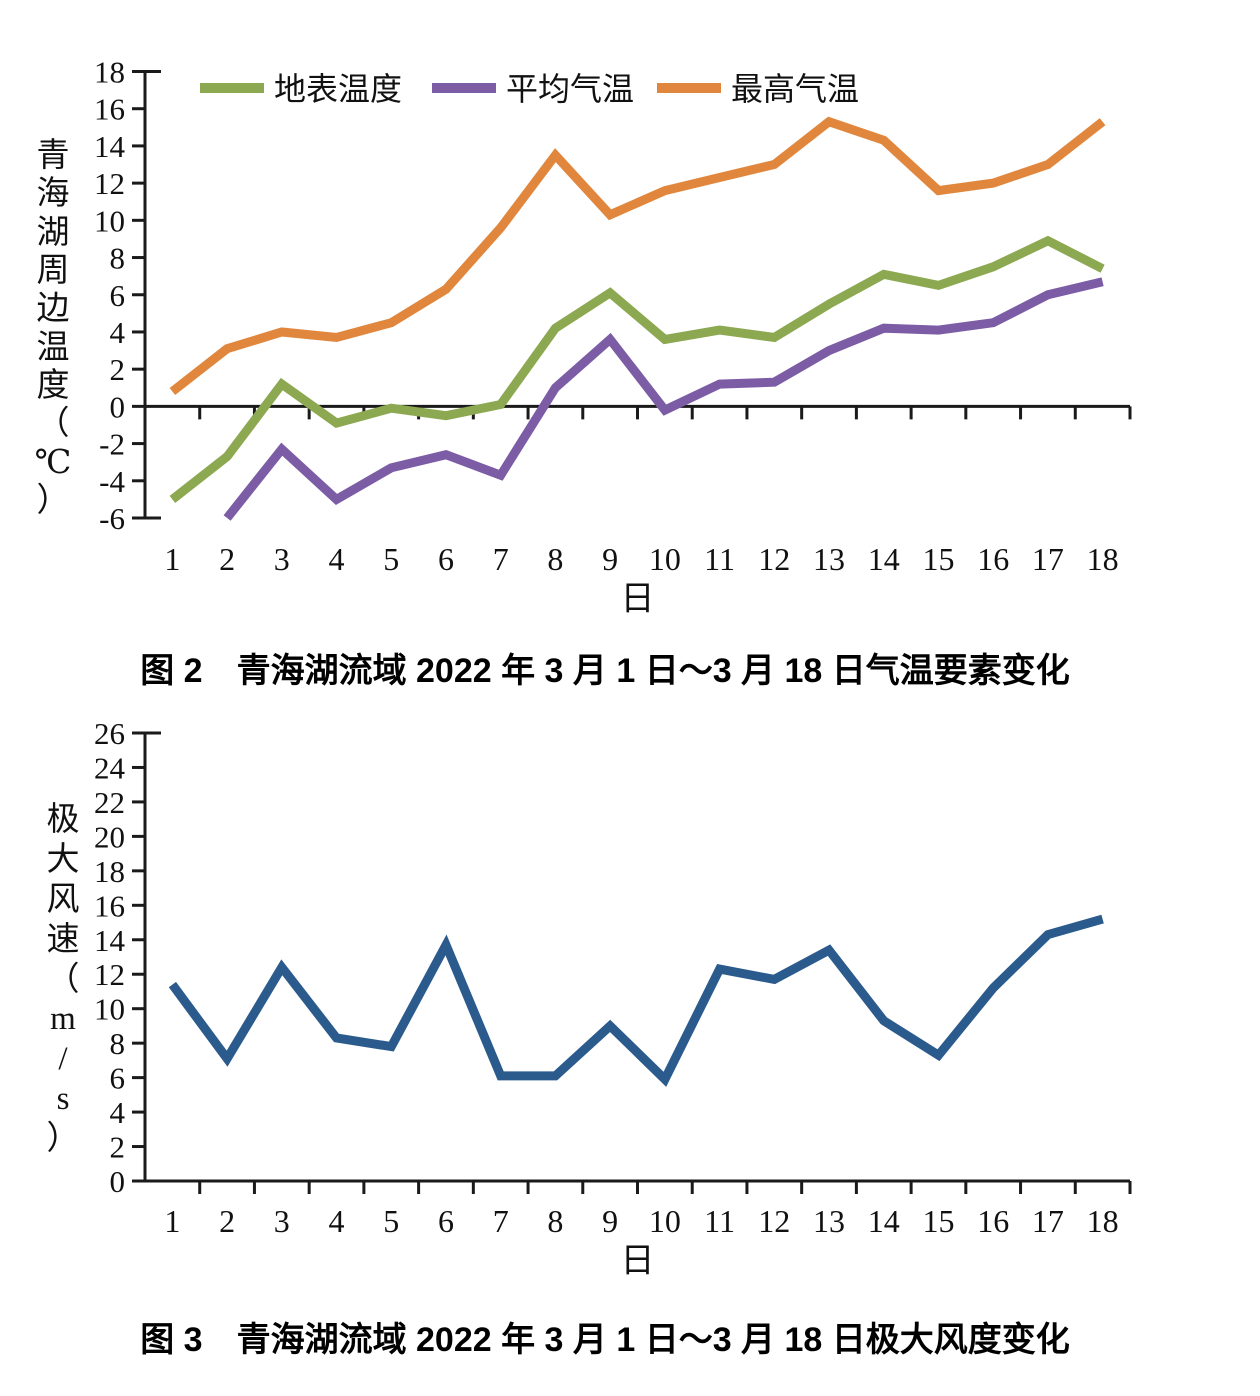 The width and height of the screenshot is (1260, 1396). I want to click on legend-label: 地表温度, so click(338, 89).